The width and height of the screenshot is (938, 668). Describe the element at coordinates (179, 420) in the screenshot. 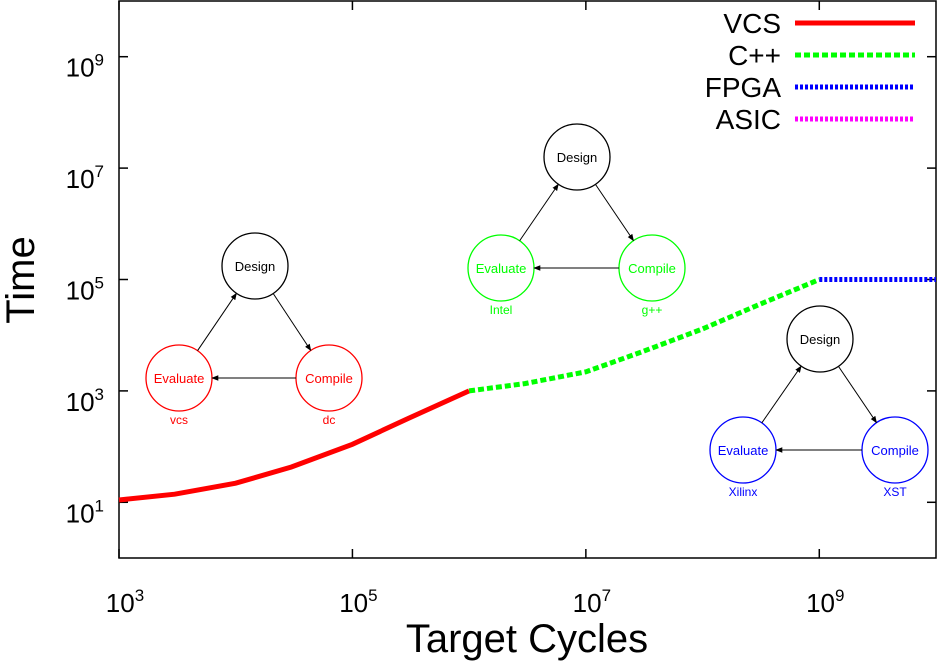

I see `evaluate-tool-label: vcs` at that location.